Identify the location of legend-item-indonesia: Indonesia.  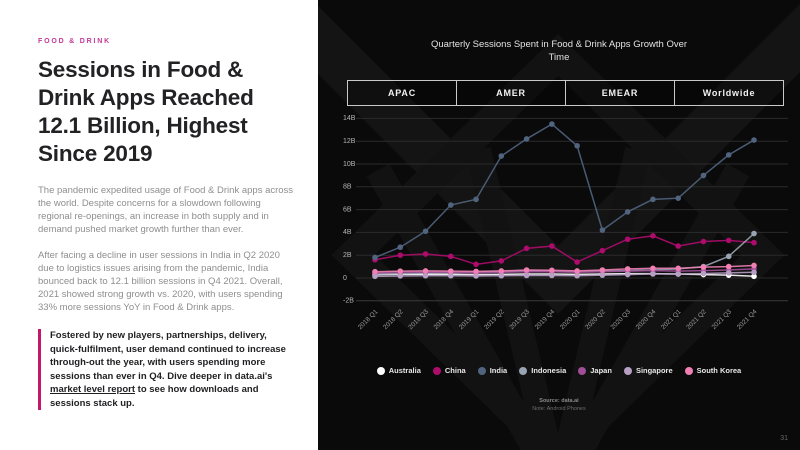
(542, 370).